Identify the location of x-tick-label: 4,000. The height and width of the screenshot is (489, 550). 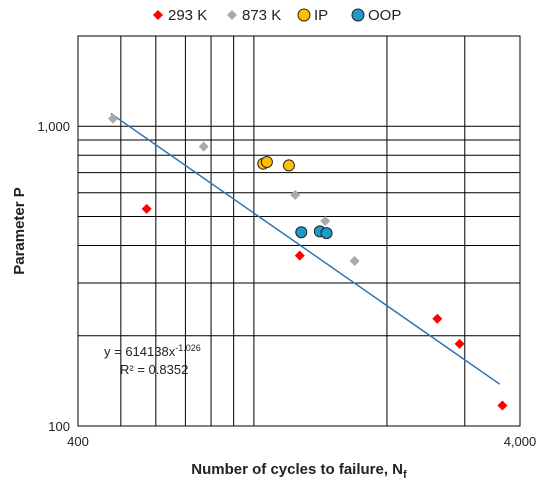
(520, 441).